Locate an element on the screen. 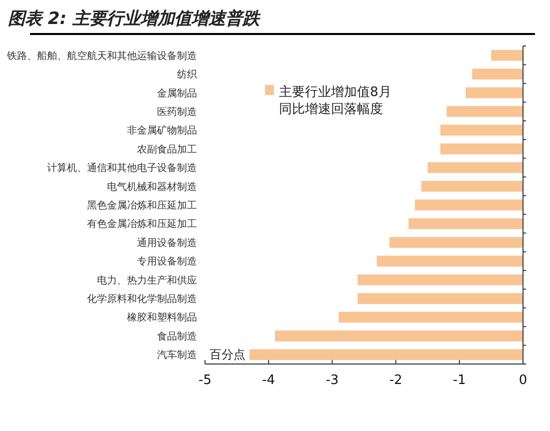 The height and width of the screenshot is (431, 550). y-tick-label: 金属制品 is located at coordinates (177, 93).